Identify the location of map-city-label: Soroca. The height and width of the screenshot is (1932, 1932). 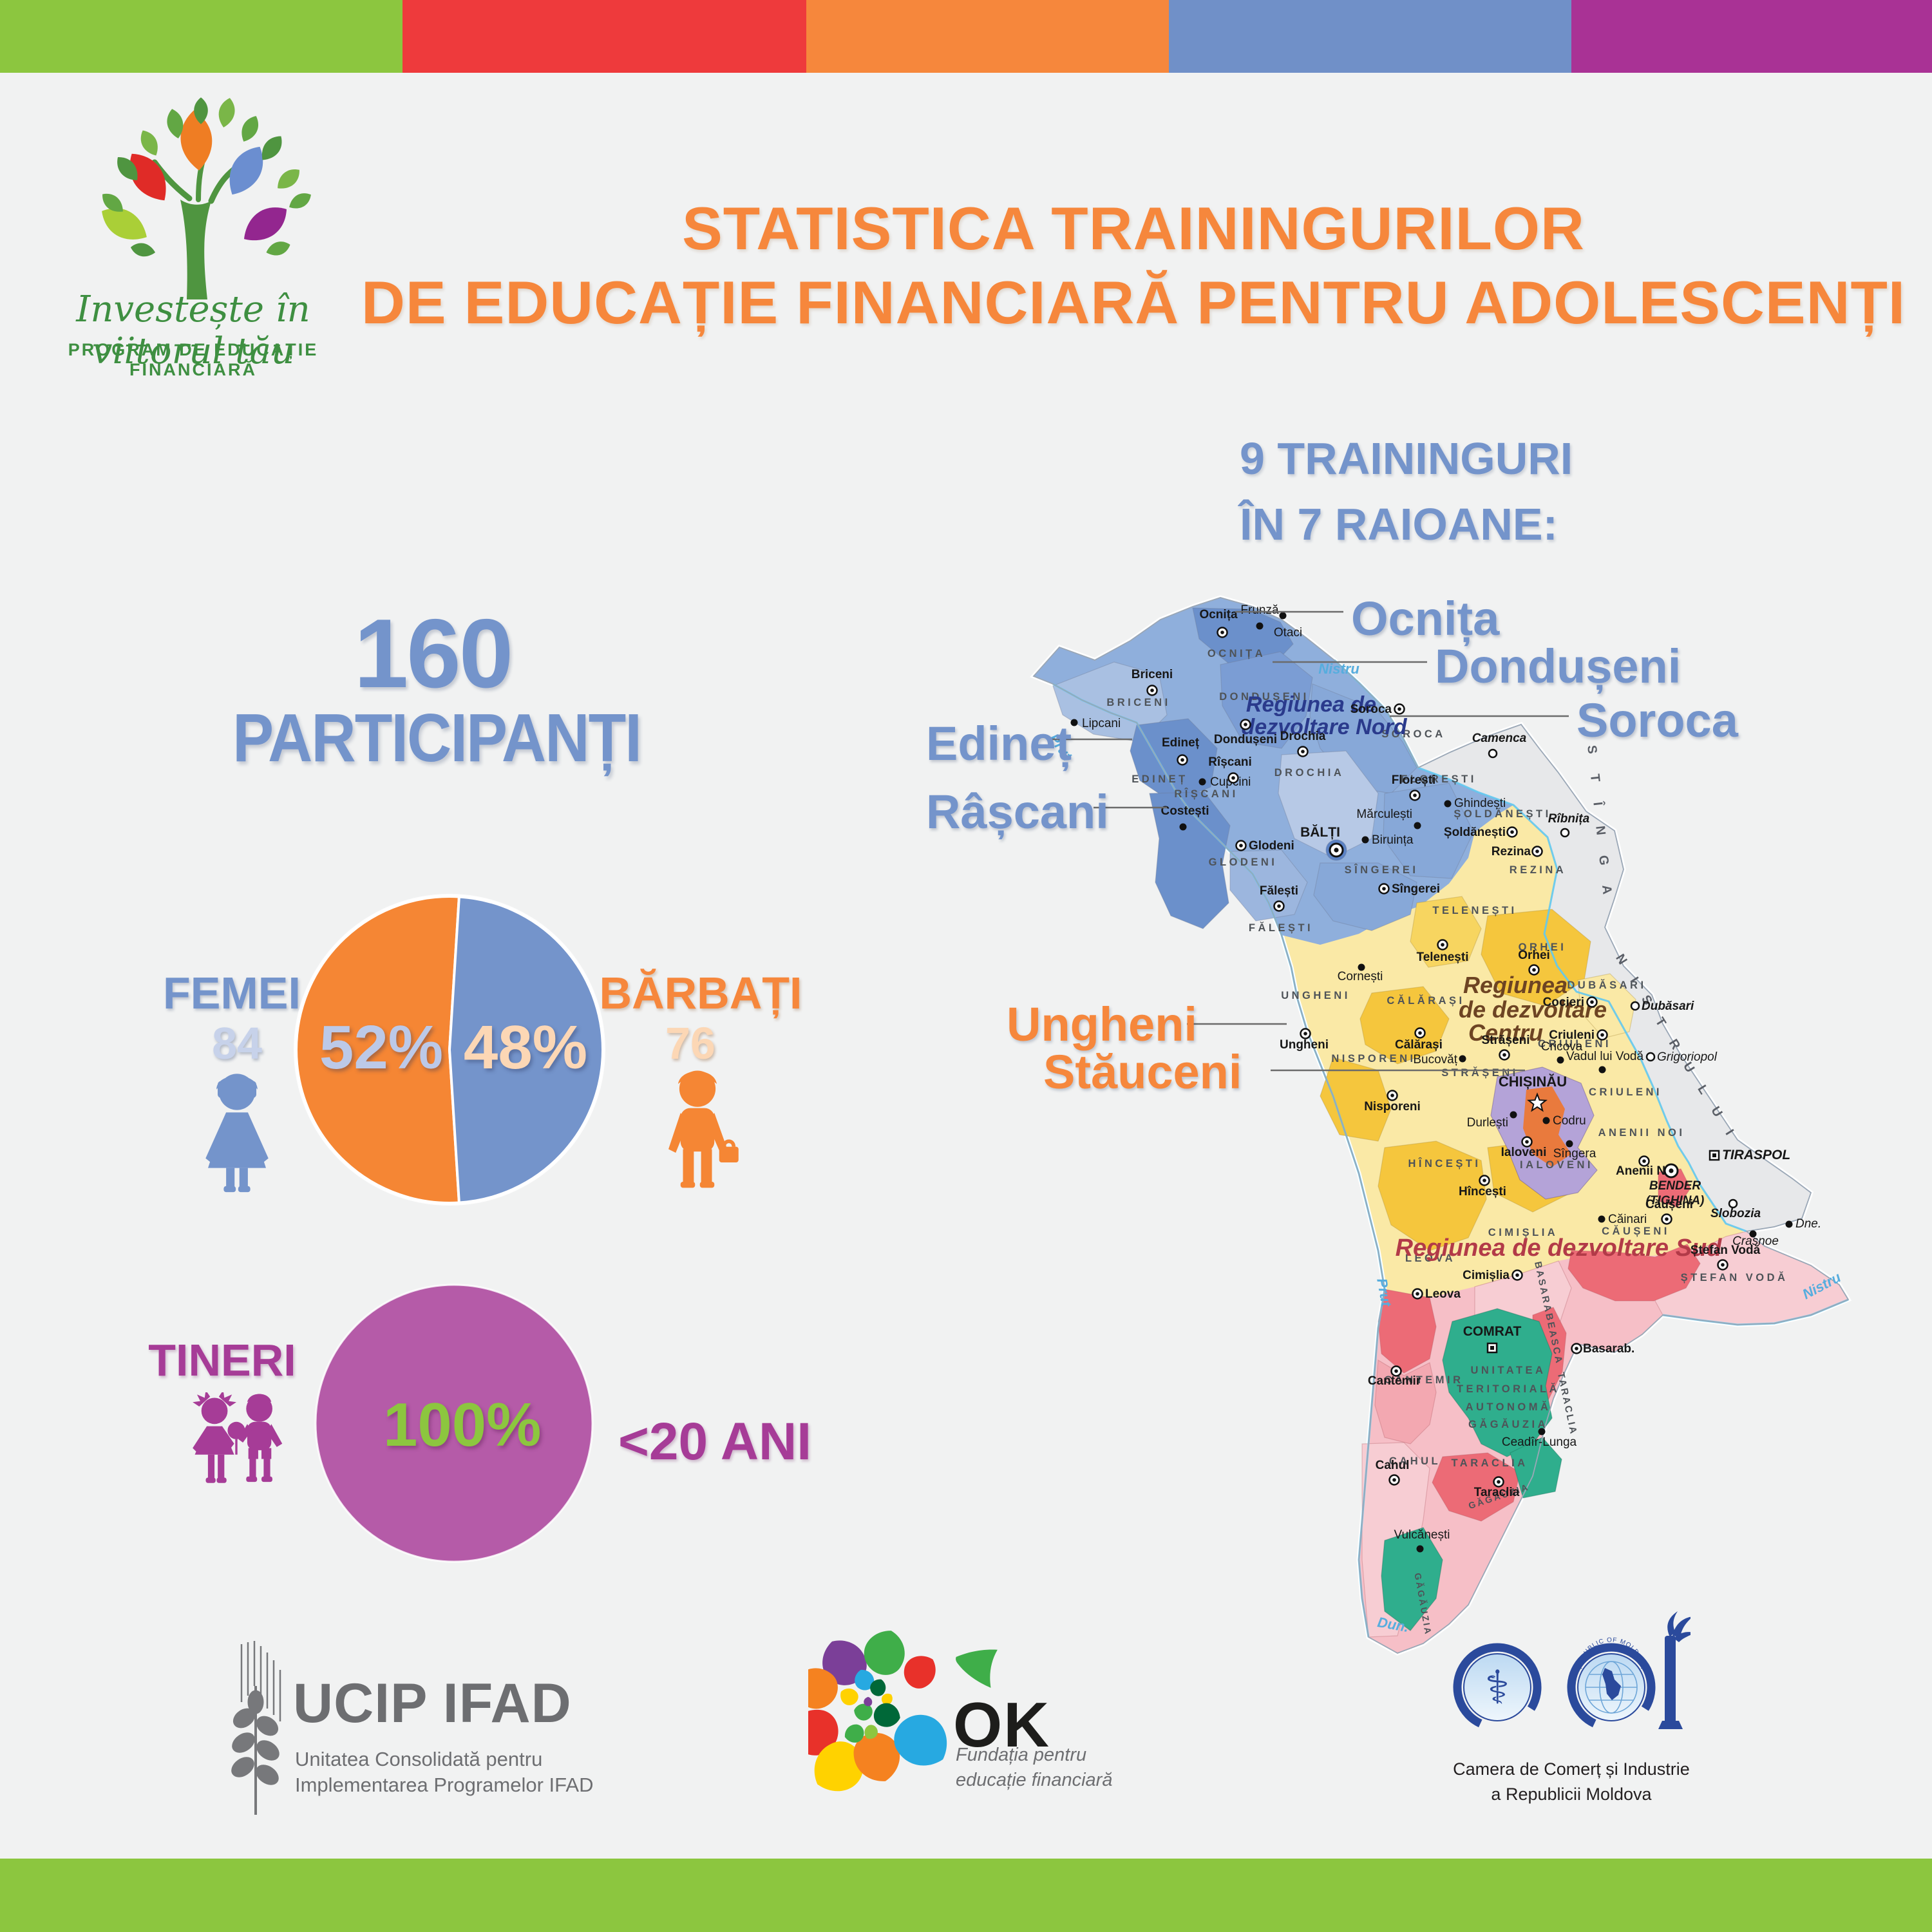
(1371, 710).